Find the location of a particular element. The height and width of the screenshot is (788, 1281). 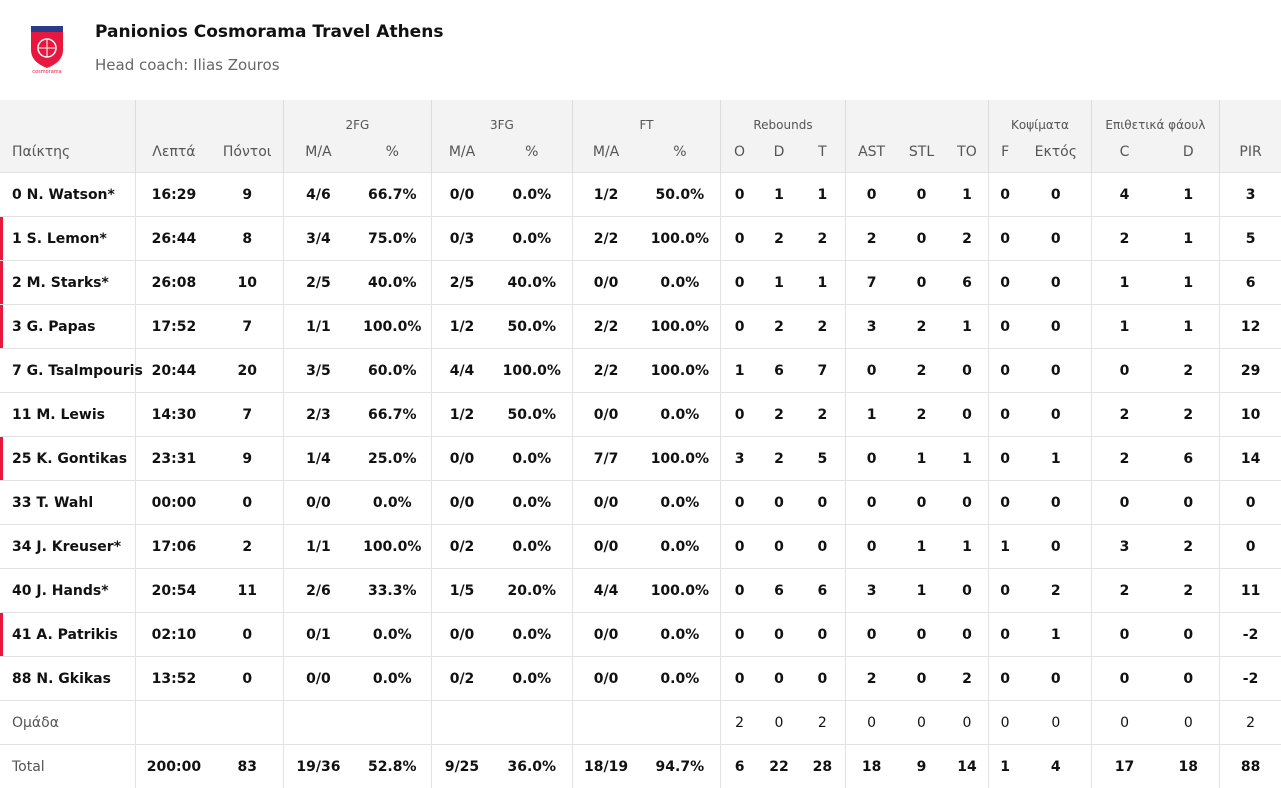

foul-d: 1 is located at coordinates (1188, 239).